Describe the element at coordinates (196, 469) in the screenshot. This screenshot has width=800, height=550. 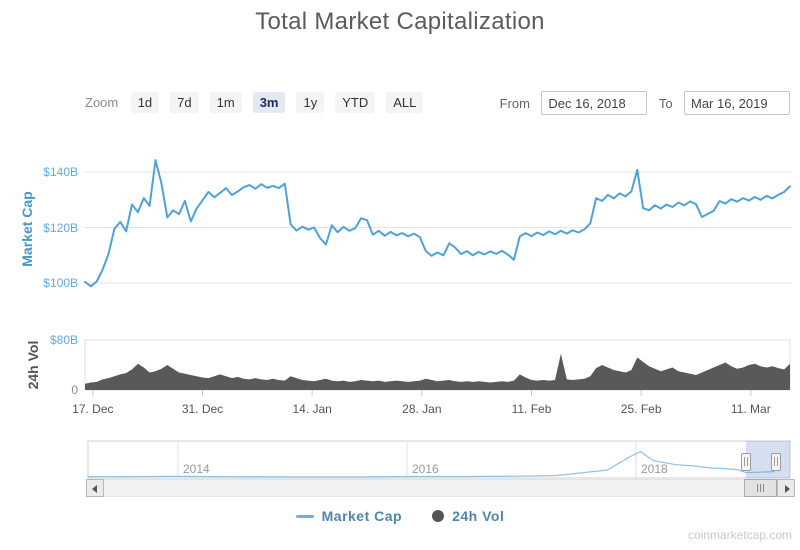
I see `navigator-year-2014: 2014` at that location.